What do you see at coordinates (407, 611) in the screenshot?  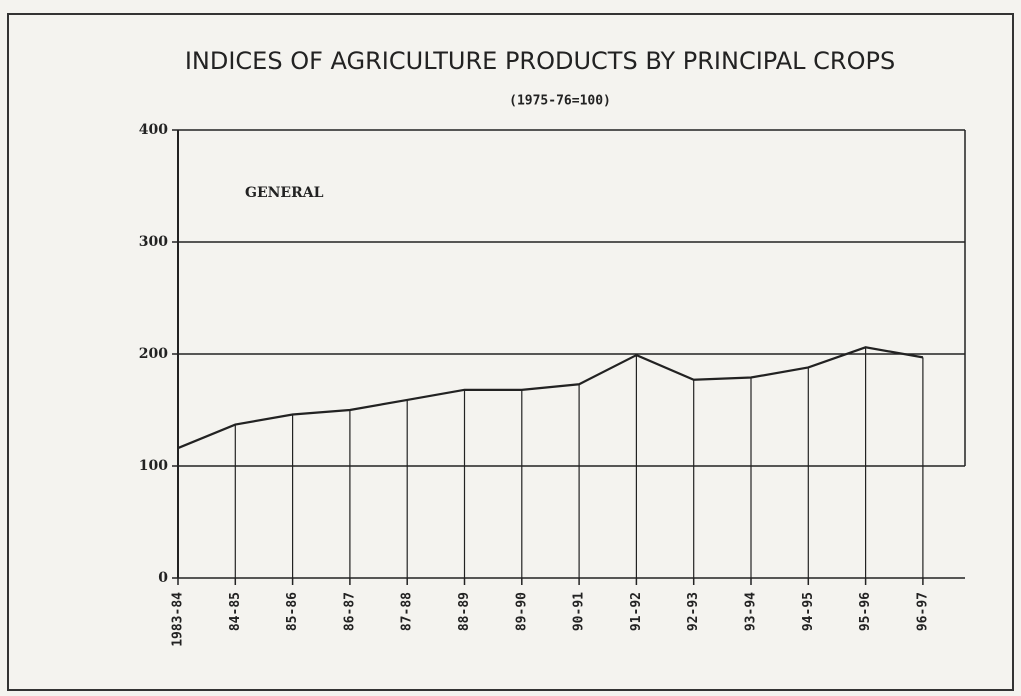 I see `x-tick-label: 87-88` at bounding box center [407, 611].